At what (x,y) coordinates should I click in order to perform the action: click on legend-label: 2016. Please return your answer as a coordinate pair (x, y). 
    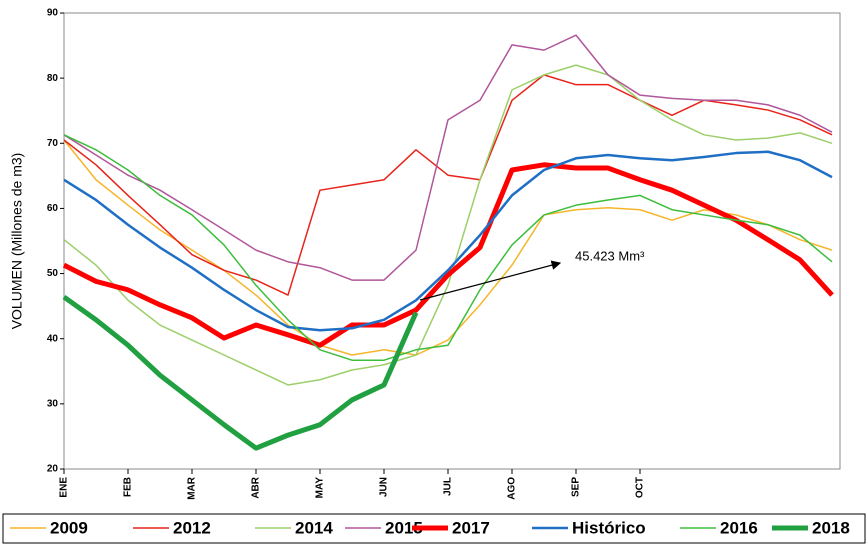
    Looking at the image, I should click on (739, 527).